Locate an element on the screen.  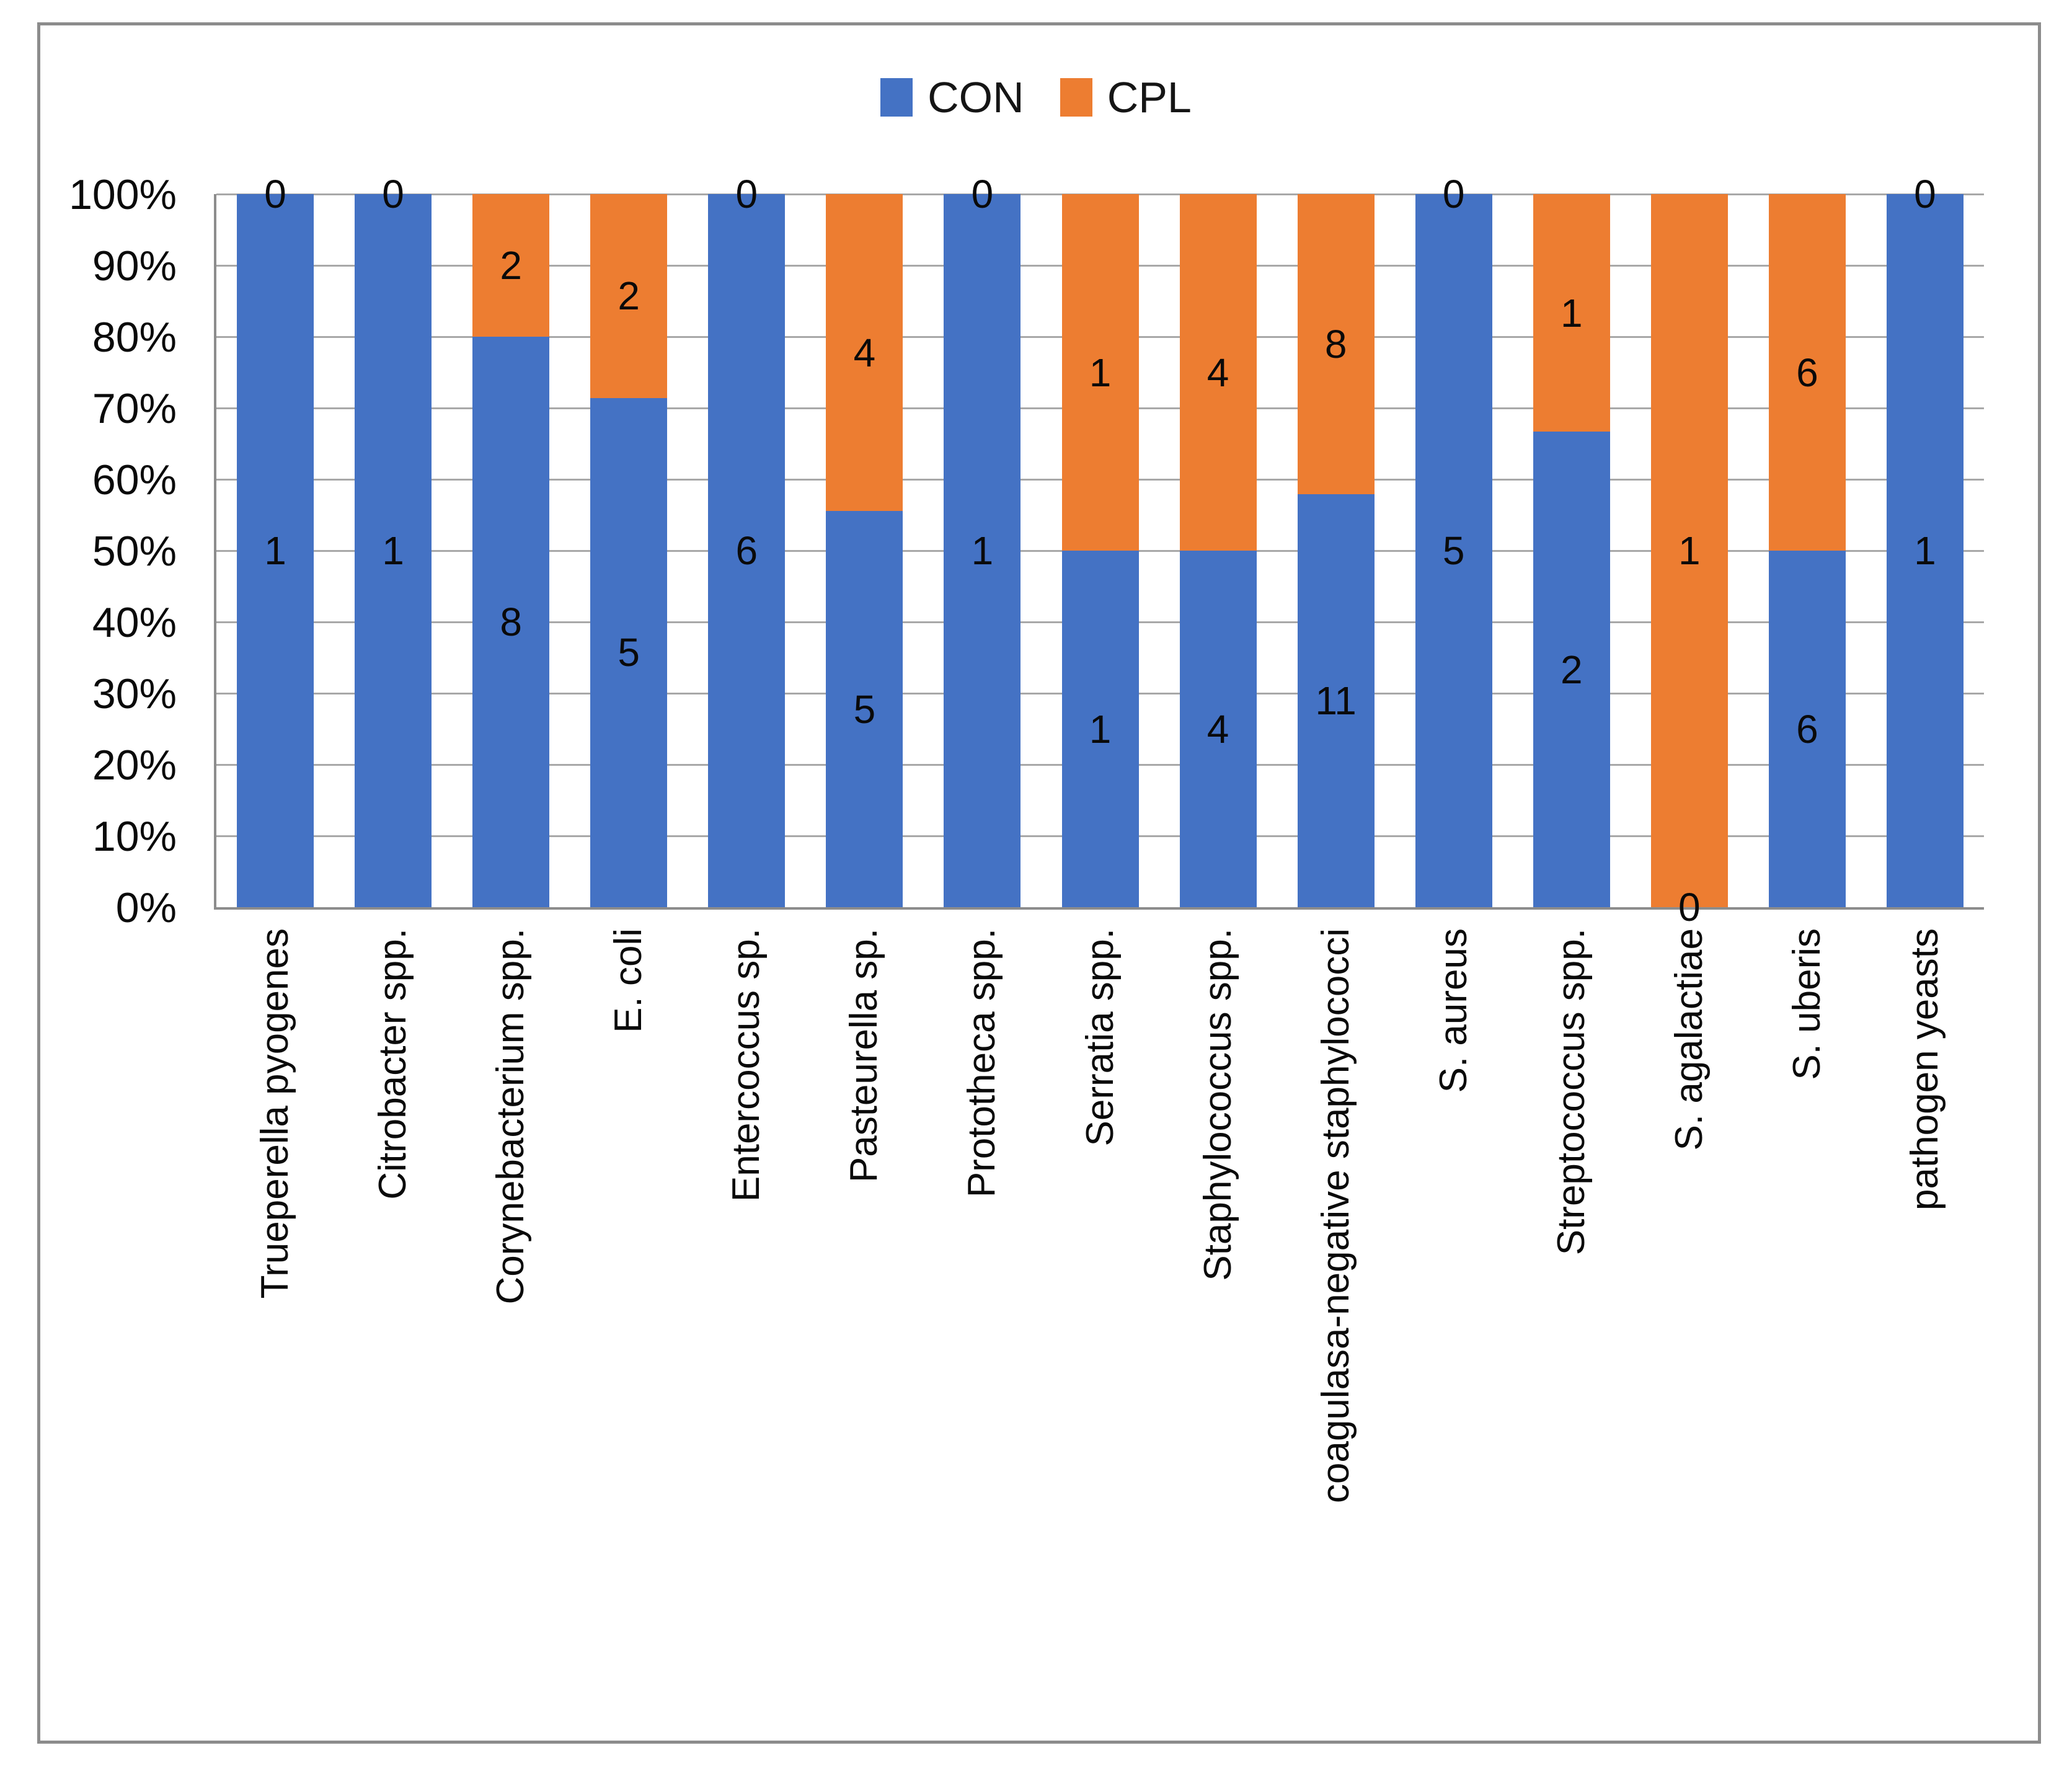
x-axis-category-label: Entercoccus sp. is located at coordinates (746, 1065).